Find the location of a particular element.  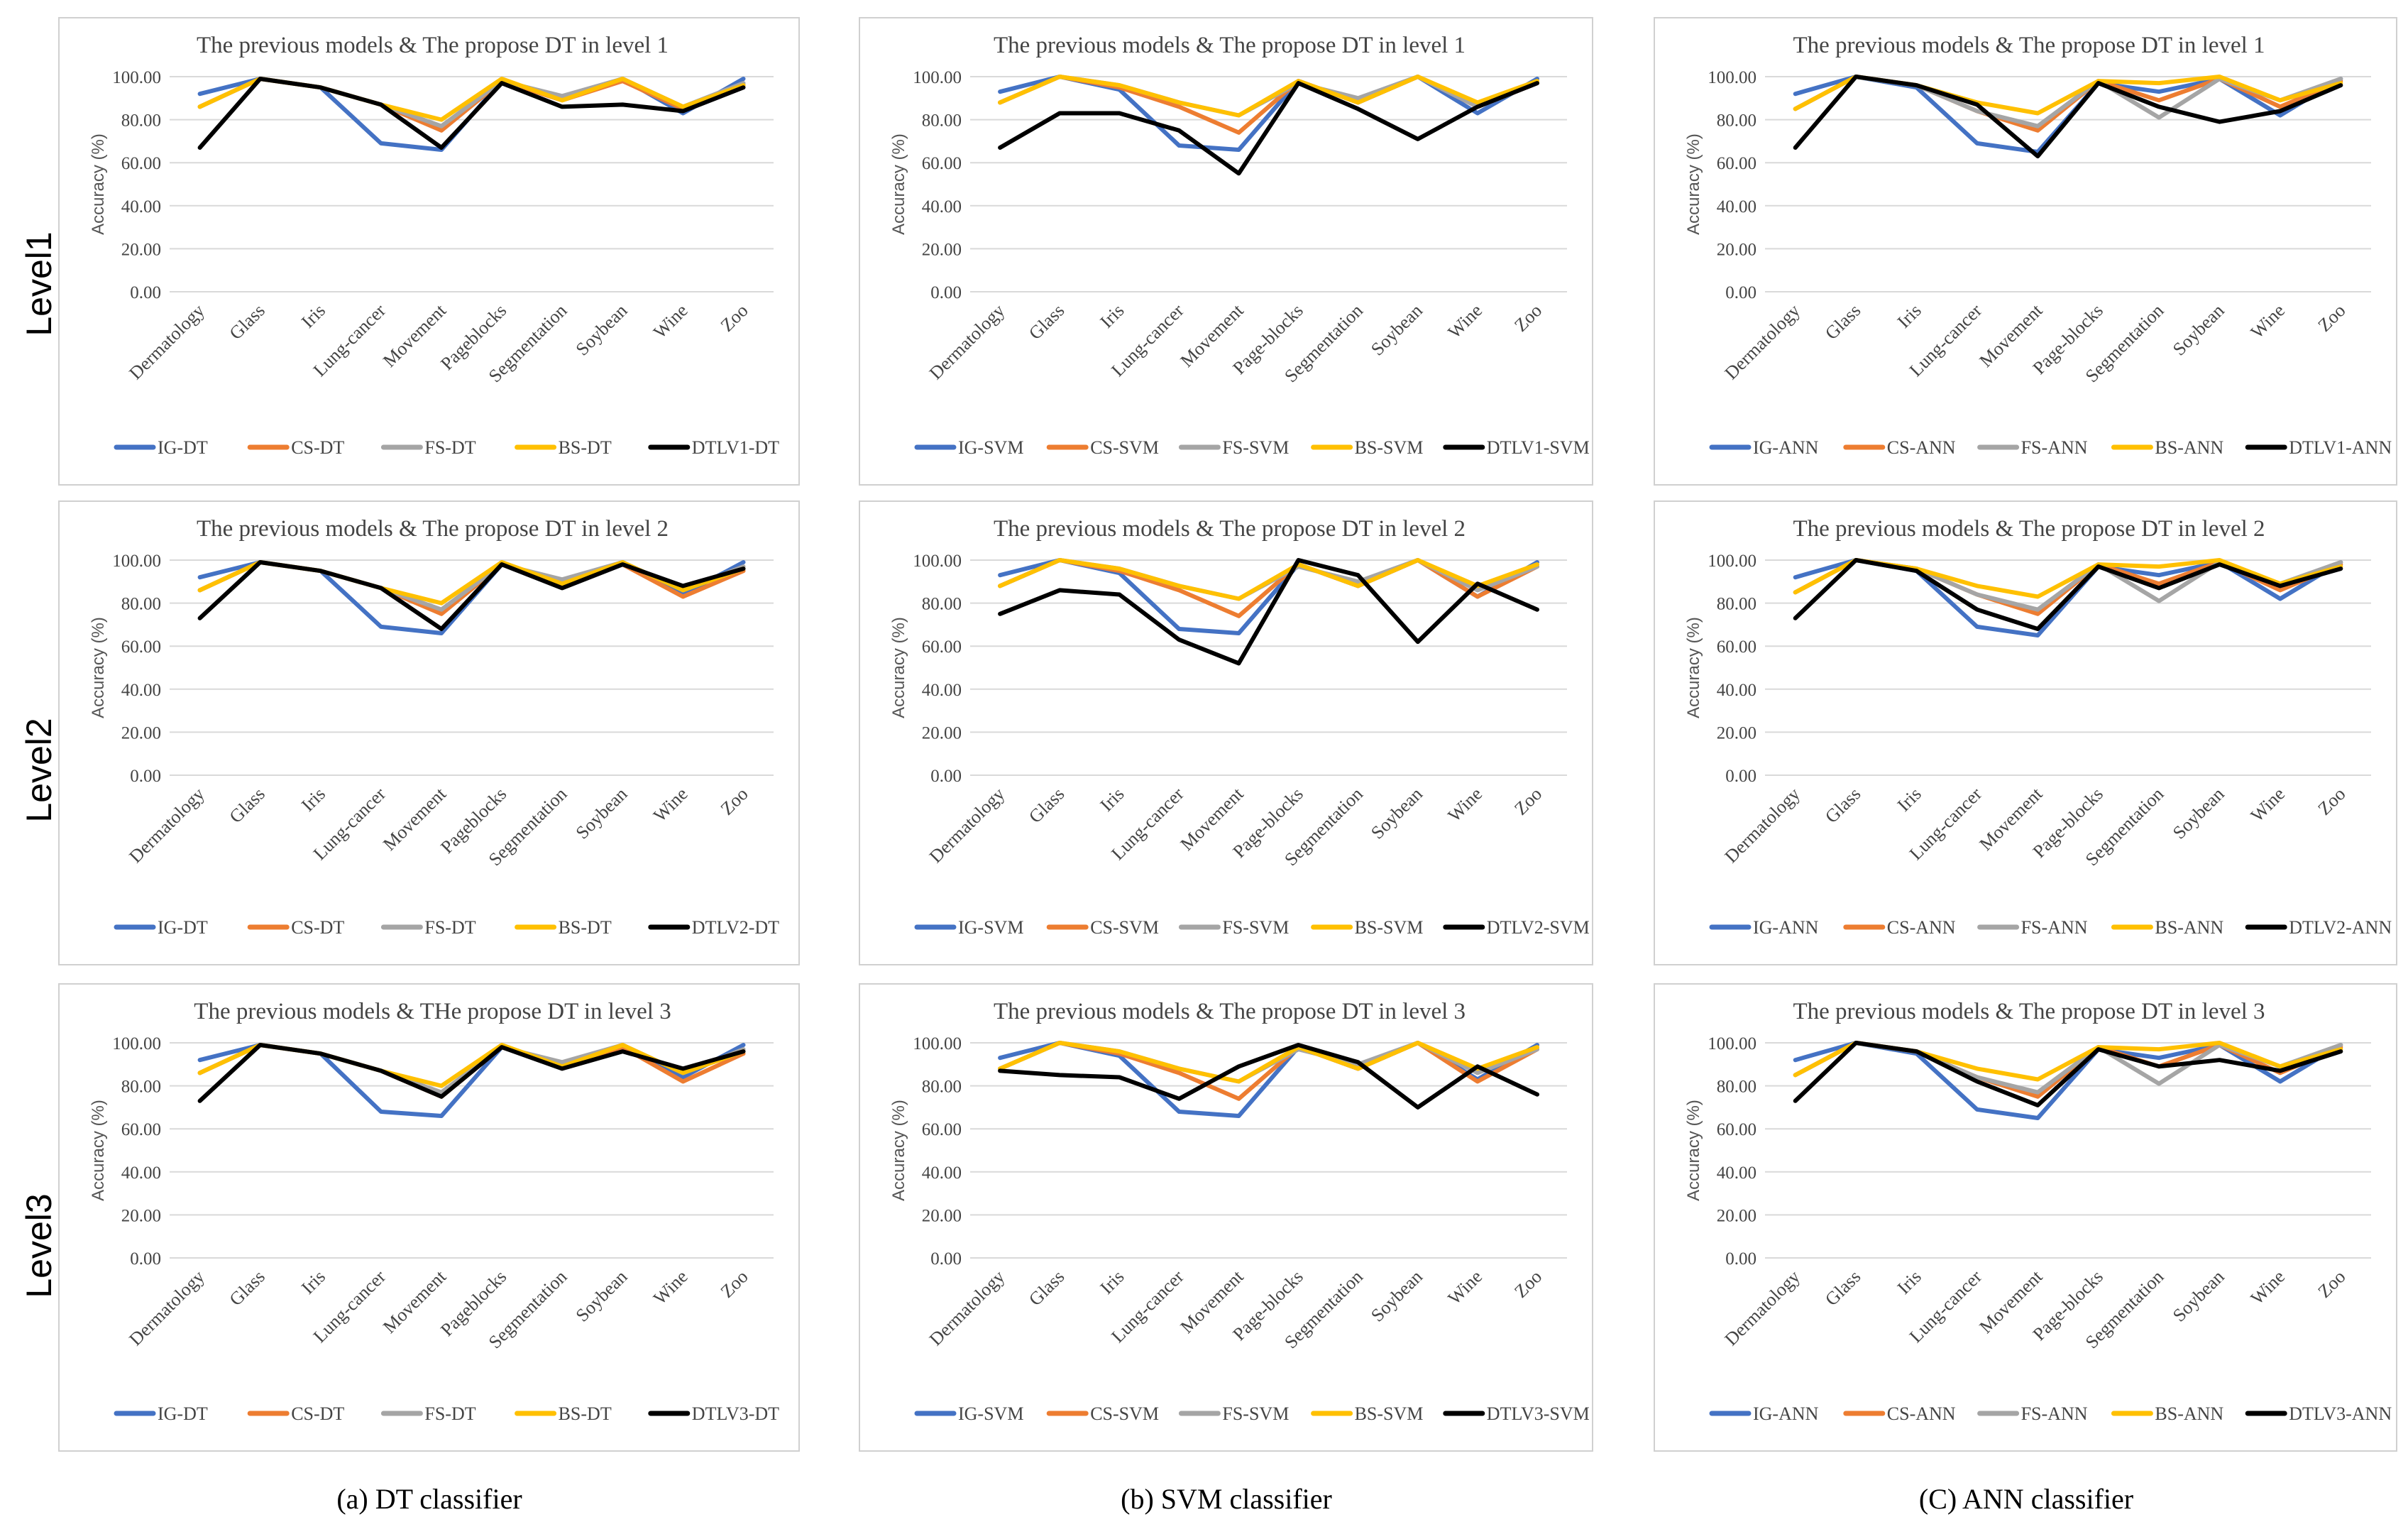

series-line-dtlv1-svm is located at coordinates (1268, 128).